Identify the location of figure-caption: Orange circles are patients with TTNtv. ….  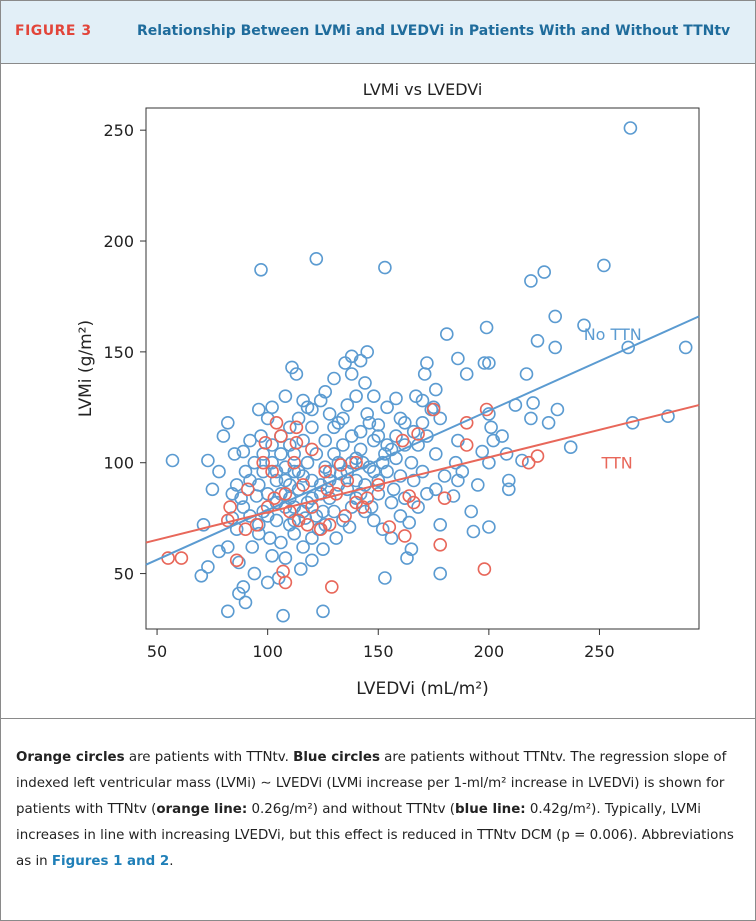
(380, 810).